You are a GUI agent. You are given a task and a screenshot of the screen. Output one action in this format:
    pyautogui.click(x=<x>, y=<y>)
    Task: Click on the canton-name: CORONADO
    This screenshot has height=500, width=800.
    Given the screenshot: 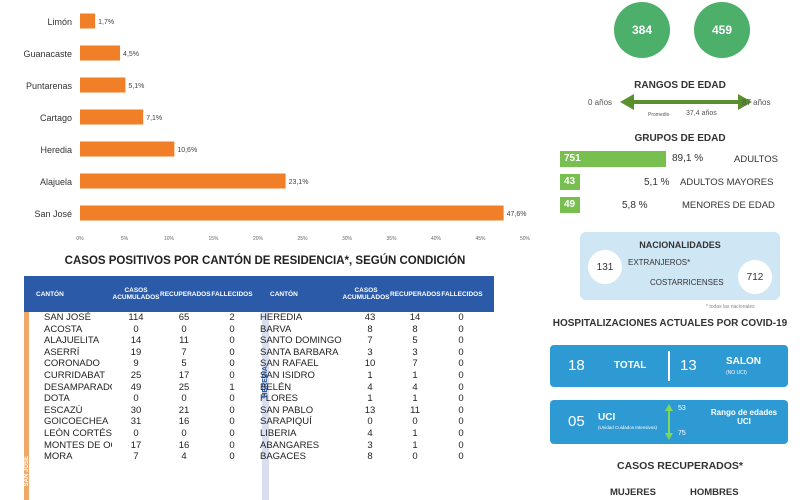 What is the action you would take?
    pyautogui.click(x=72, y=364)
    